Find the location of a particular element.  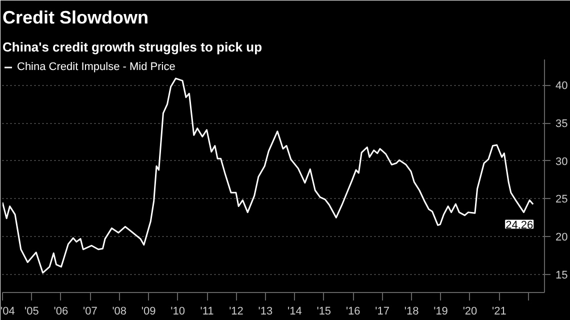

x-tick-label: '05 is located at coordinates (31, 312).